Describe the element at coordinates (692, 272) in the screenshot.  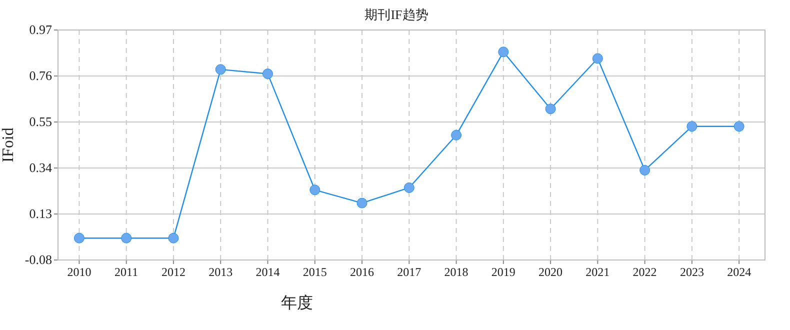
I see `x-tick-label: 2023` at that location.